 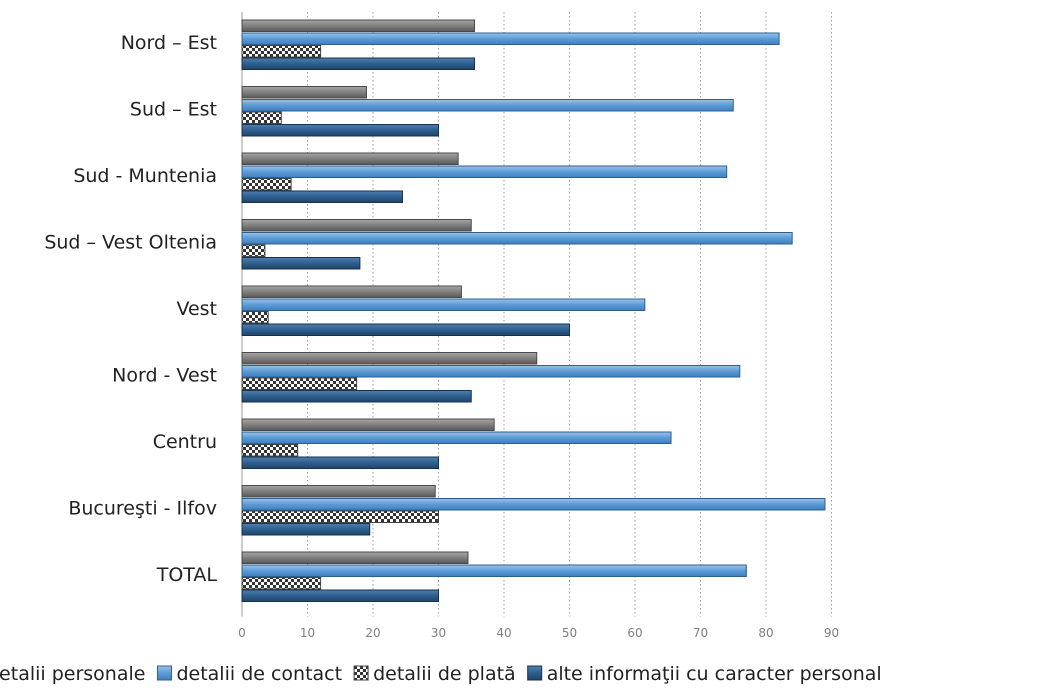 What do you see at coordinates (173, 110) in the screenshot?
I see `category-label: Sud – Est` at bounding box center [173, 110].